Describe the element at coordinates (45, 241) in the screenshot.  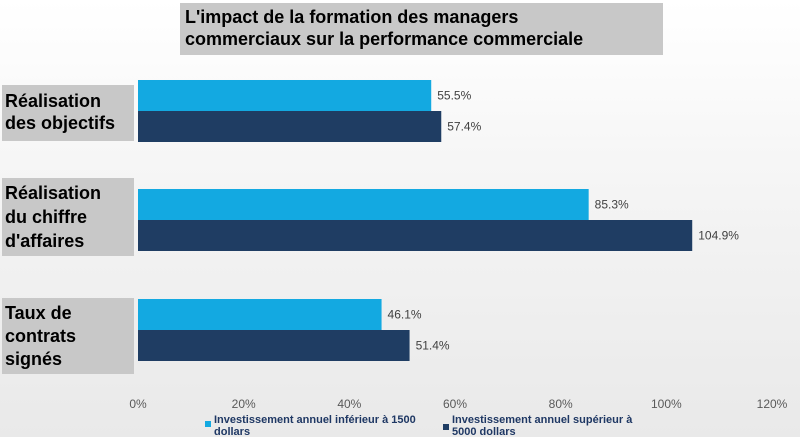
I see `category-2-line-3: d'affaires` at that location.